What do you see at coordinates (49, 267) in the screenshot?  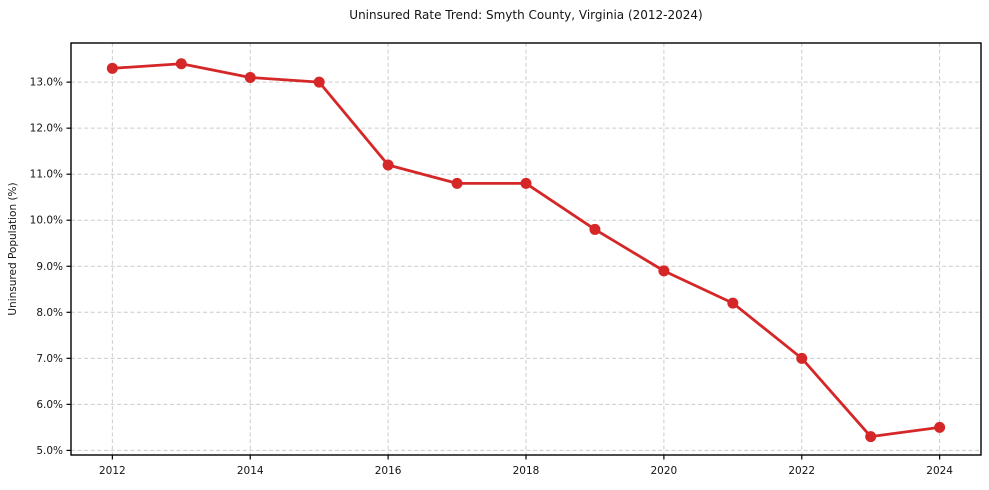 I see `y-tick-label: 9.0%` at bounding box center [49, 267].